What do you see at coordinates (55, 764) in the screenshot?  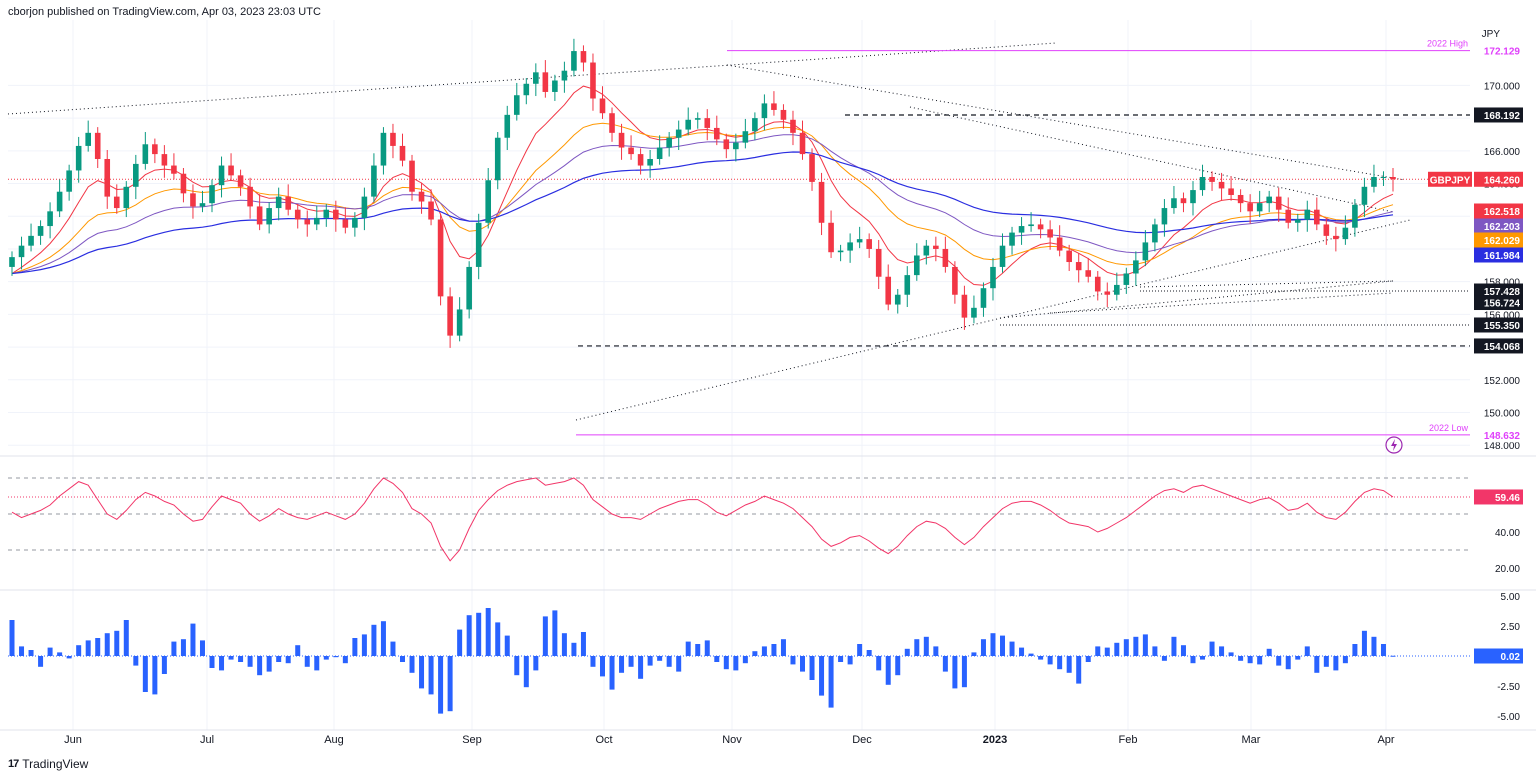 I see `brand-label: TradingView` at bounding box center [55, 764].